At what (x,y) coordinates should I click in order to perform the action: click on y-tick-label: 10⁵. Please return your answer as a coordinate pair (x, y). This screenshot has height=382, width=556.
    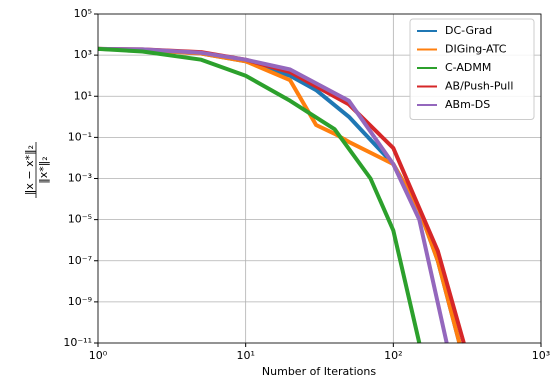
    Looking at the image, I should click on (83, 13).